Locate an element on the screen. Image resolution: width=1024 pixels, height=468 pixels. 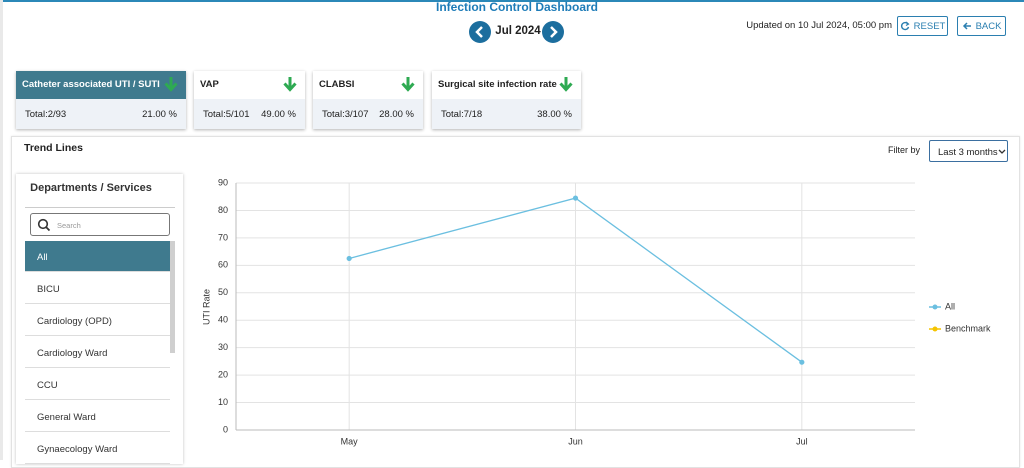
y-axis-label: UTI Rate is located at coordinates (206, 307).